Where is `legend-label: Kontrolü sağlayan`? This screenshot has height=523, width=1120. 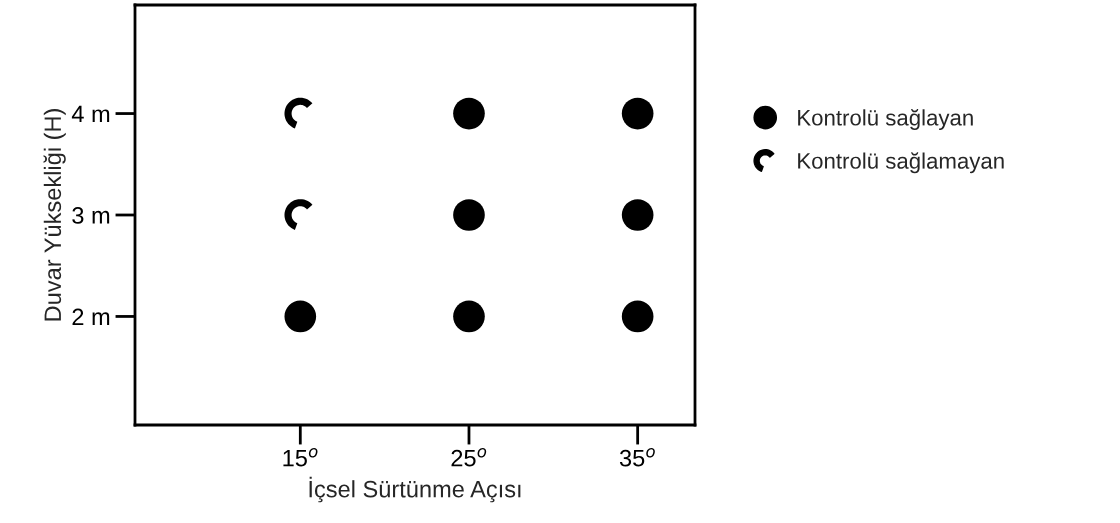 legend-label: Kontrolü sağlayan is located at coordinates (885, 119).